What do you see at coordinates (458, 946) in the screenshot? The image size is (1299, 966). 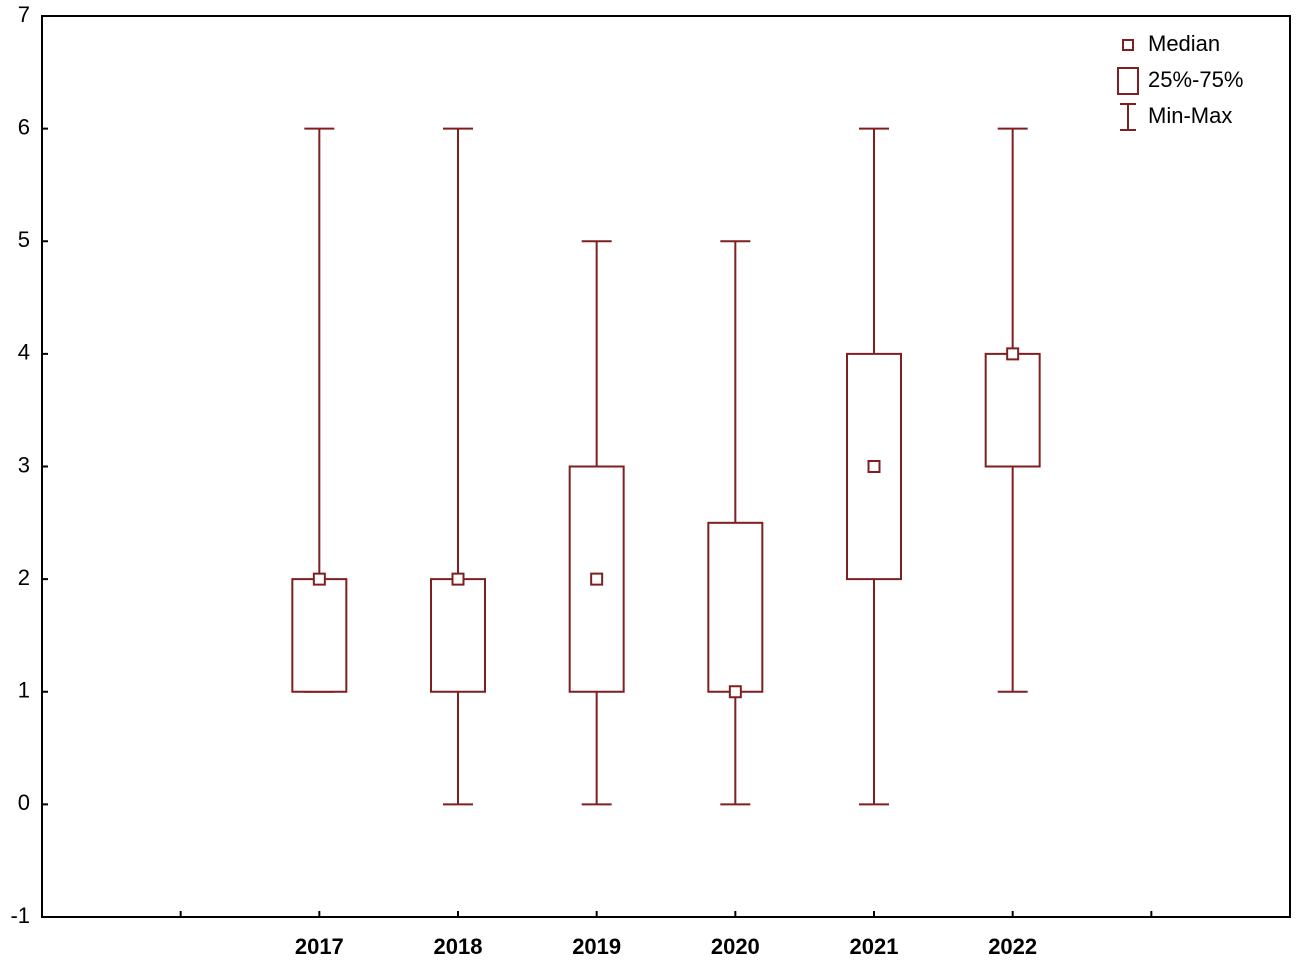 I see `x-tick-label: 2018` at bounding box center [458, 946].